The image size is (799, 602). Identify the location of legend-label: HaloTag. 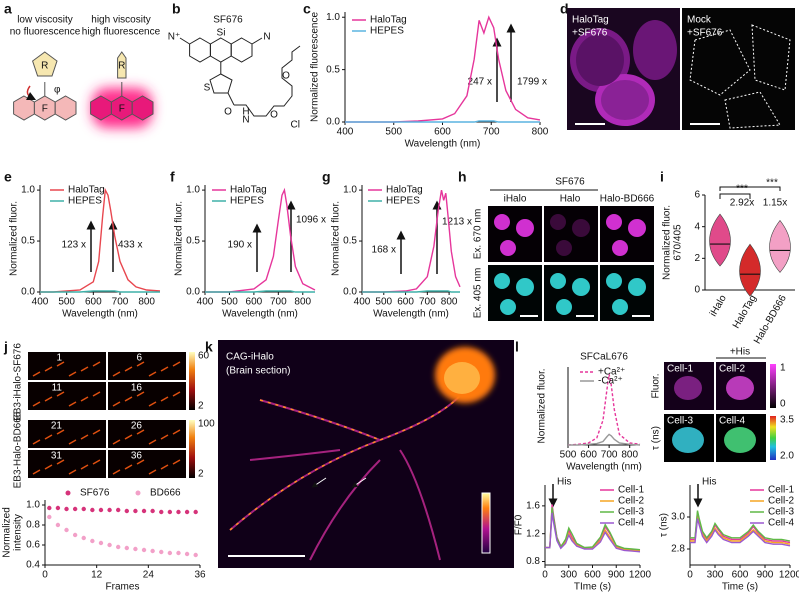
(388, 20).